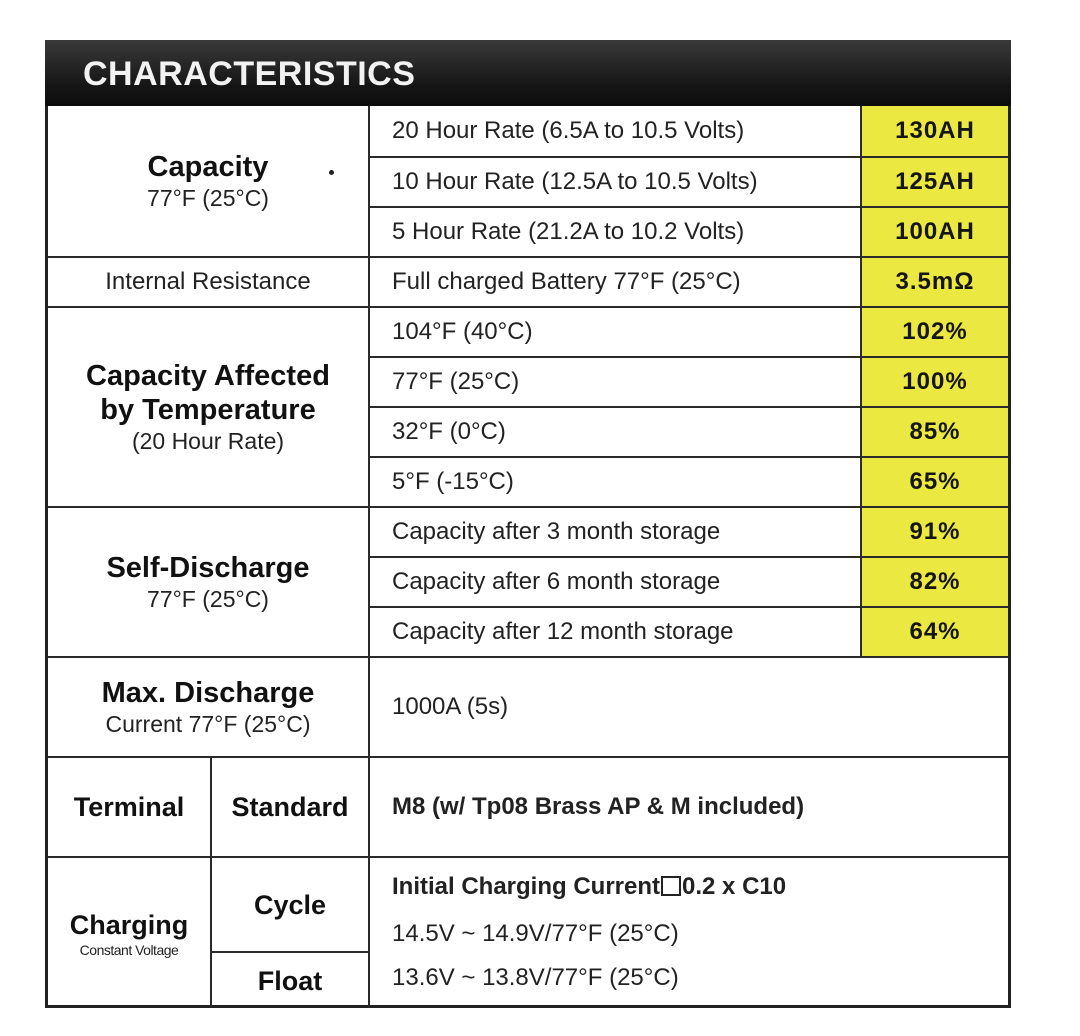  I want to click on self-discharge-label: Self-Discharge, so click(208, 568).